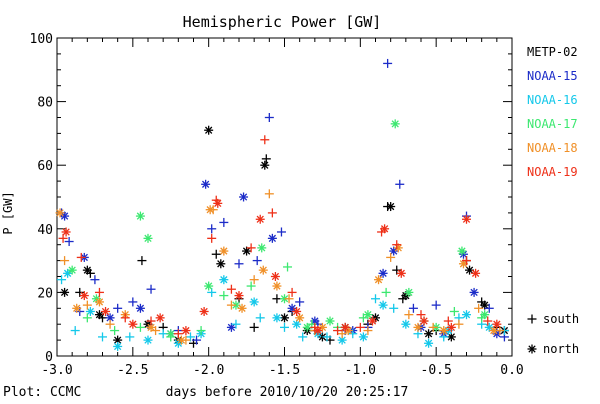 Image resolution: width=600 pixels, height=404 pixels. Describe the element at coordinates (8, 212) in the screenshot. I see `y-axis-label: P [GW]` at that location.